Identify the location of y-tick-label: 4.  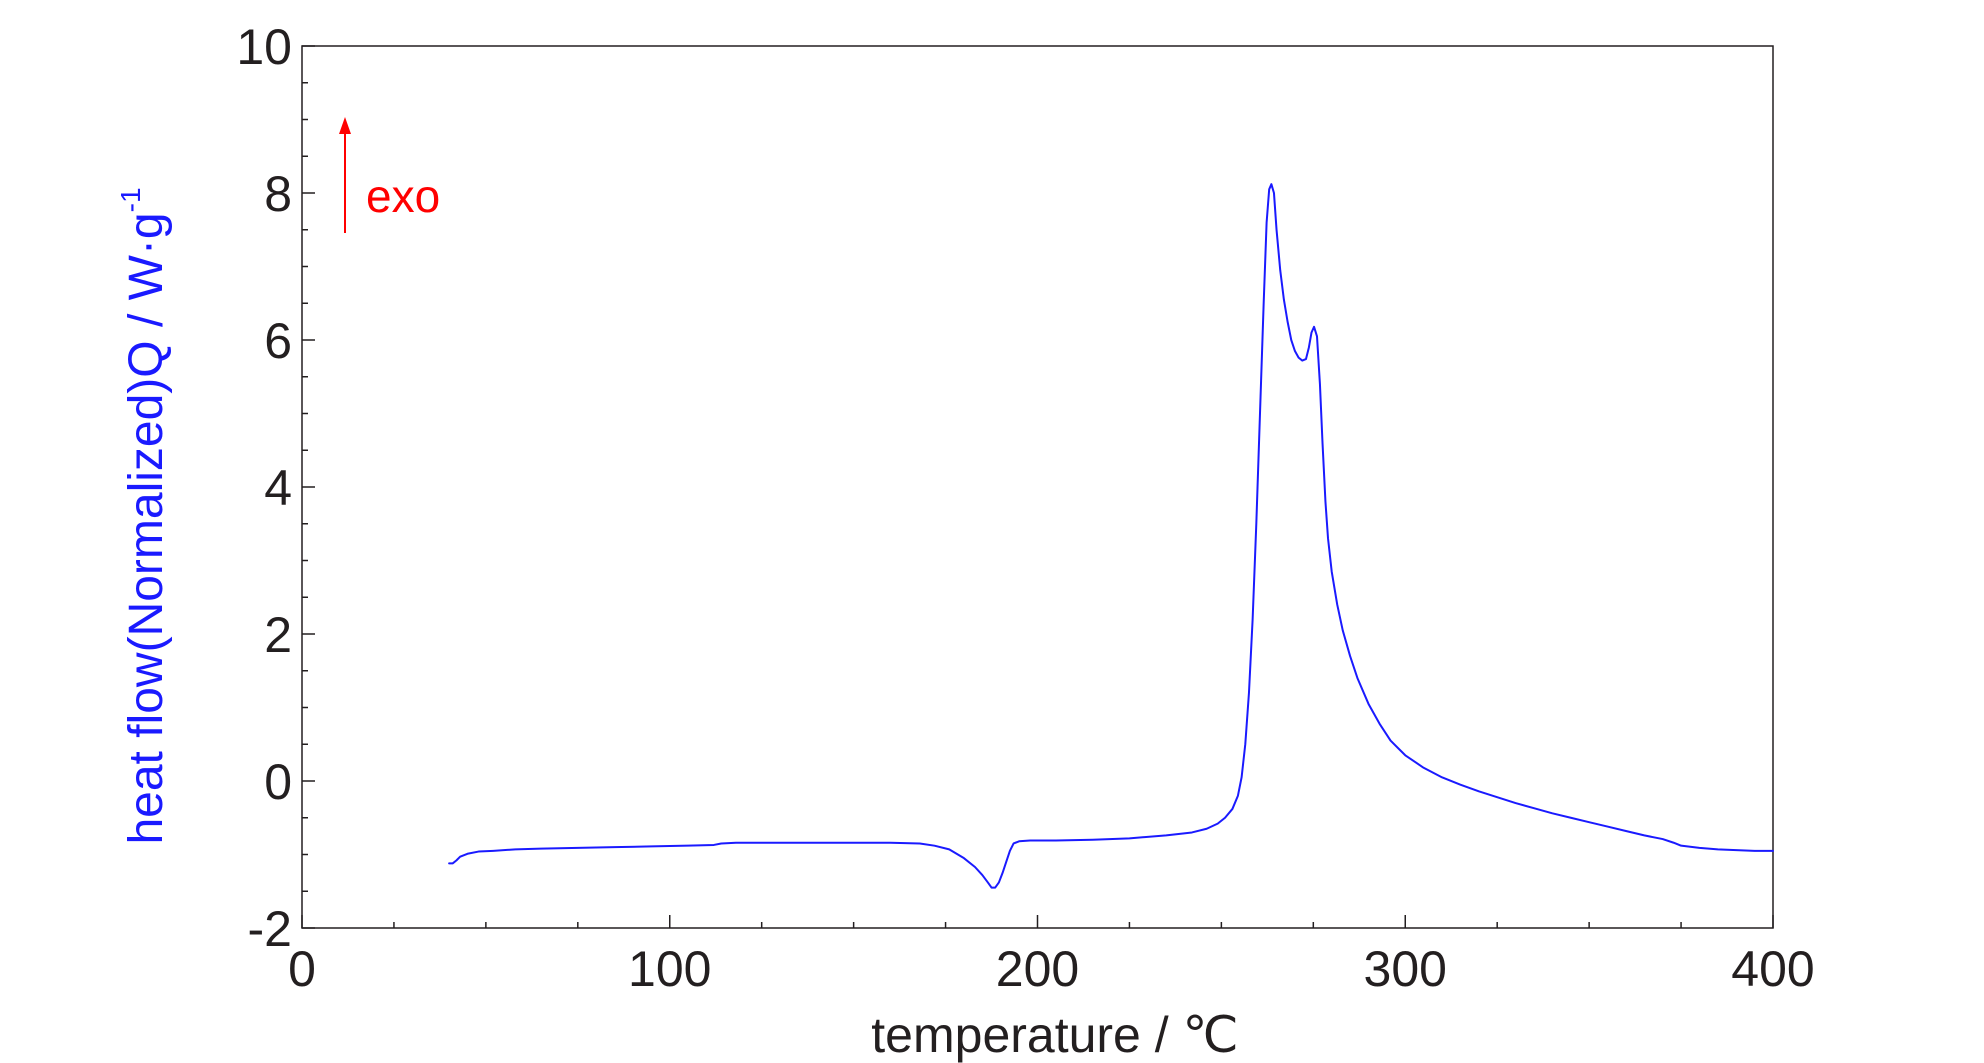
(278, 488).